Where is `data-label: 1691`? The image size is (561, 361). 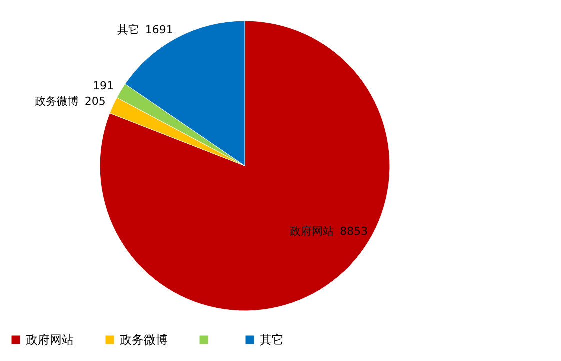 data-label: 1691 is located at coordinates (159, 30).